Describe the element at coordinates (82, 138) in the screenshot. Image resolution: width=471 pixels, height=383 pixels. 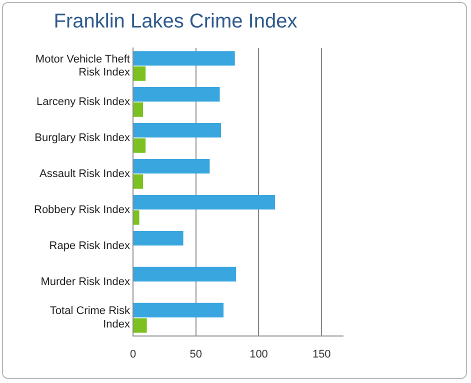
I see `y-tick-label: Burglary Risk Index` at that location.